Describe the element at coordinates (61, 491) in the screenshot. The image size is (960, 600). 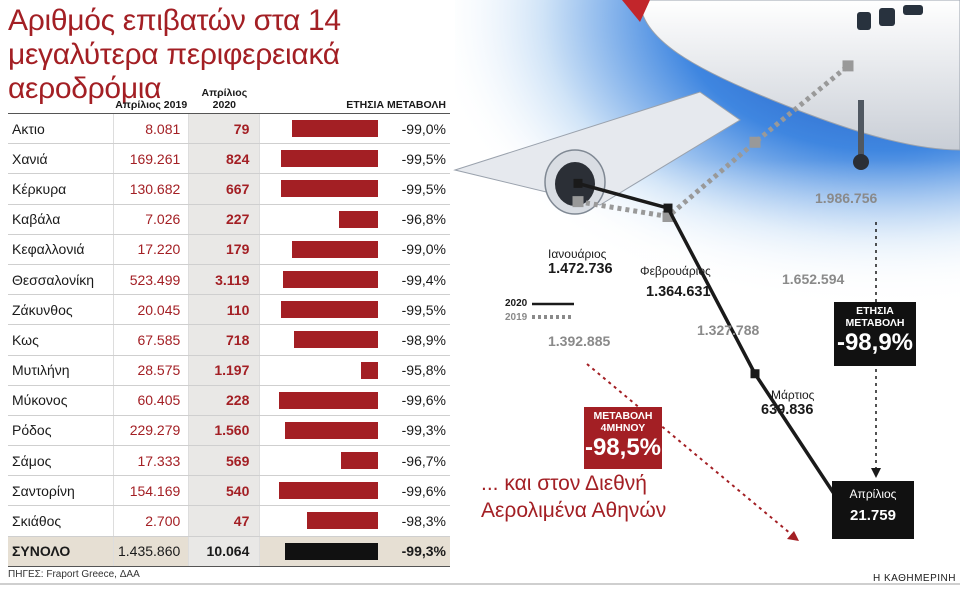
I see `airport-name: Σαντορίνη` at that location.